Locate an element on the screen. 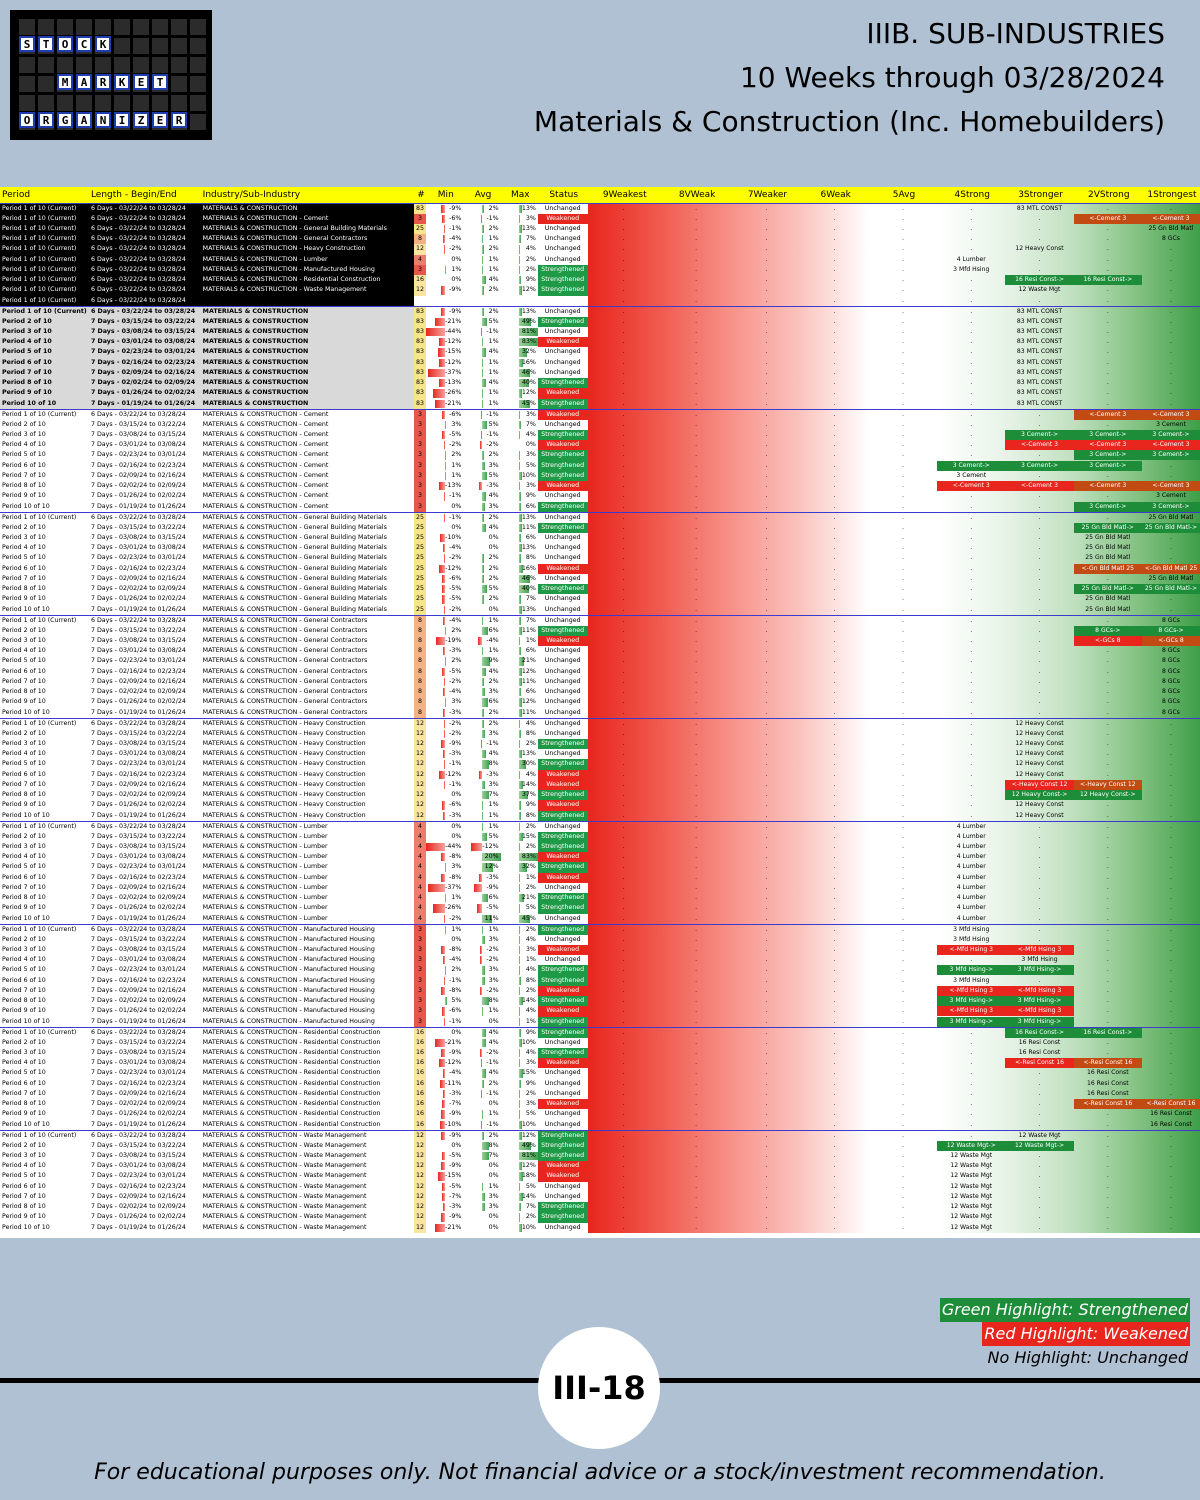 This screenshot has width=1200, height=1500. rank-cell-1: . is located at coordinates (1170, 815).